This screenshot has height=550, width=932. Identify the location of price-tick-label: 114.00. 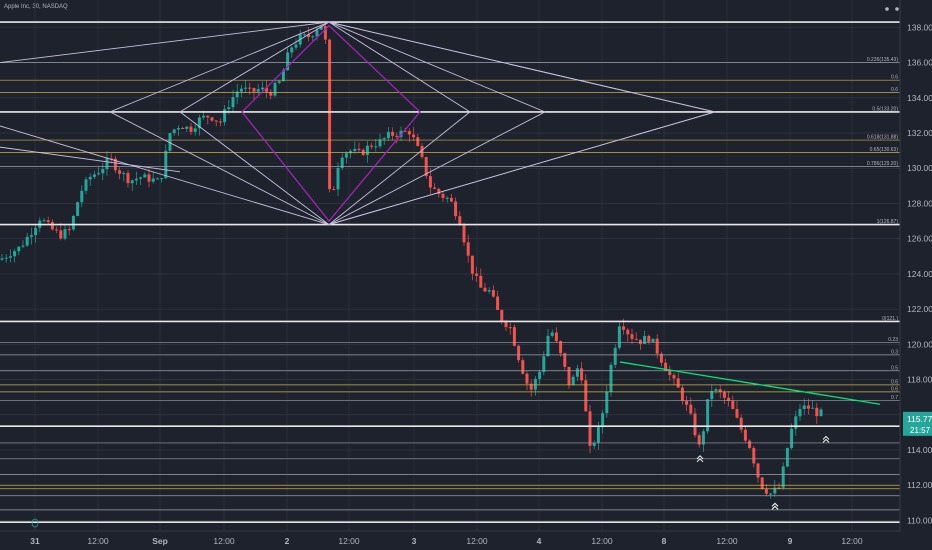
(919, 450).